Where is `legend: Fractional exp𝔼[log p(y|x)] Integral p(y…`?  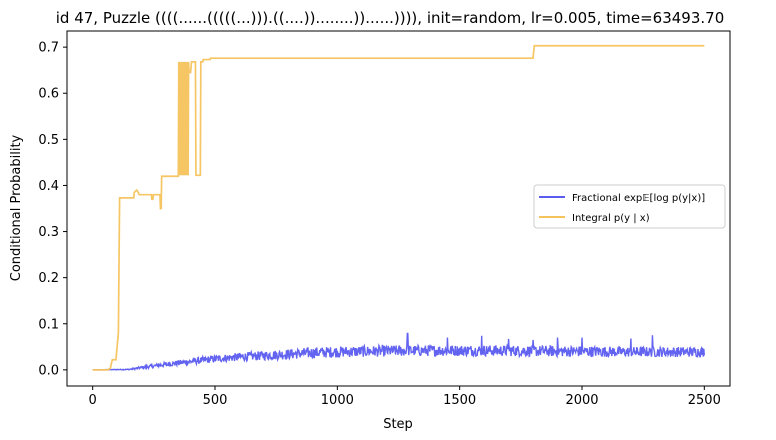 legend: Fractional exp𝔼[log p(y|x)] Integral p(y… is located at coordinates (629, 206).